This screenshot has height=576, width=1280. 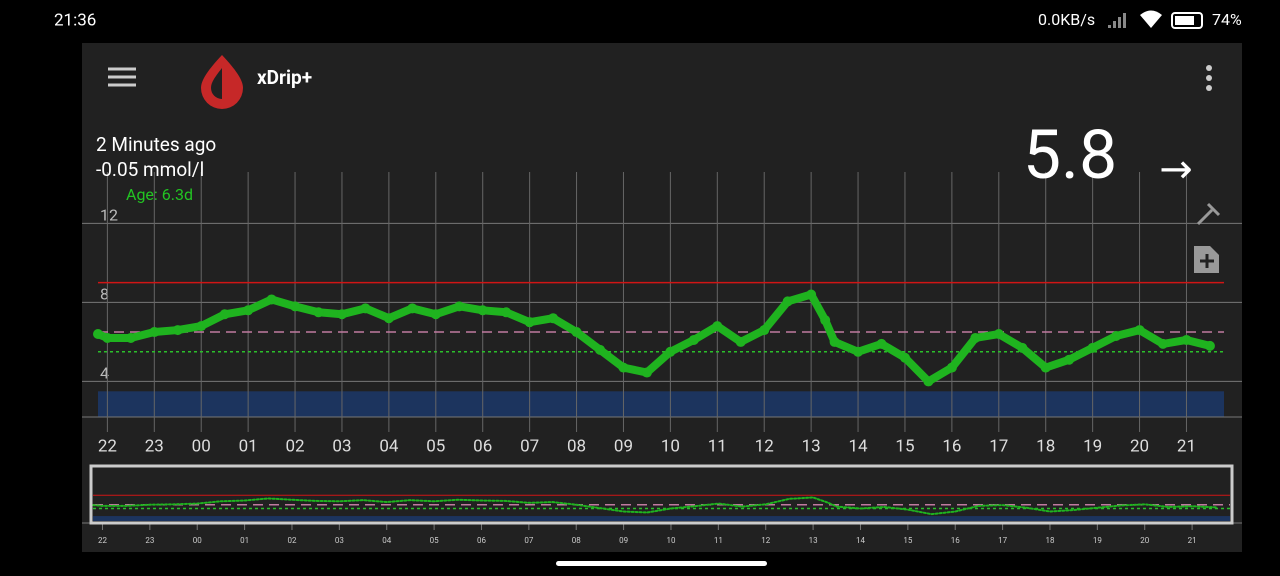 What do you see at coordinates (765, 540) in the screenshot?
I see `x-tick-label: 12` at bounding box center [765, 540].